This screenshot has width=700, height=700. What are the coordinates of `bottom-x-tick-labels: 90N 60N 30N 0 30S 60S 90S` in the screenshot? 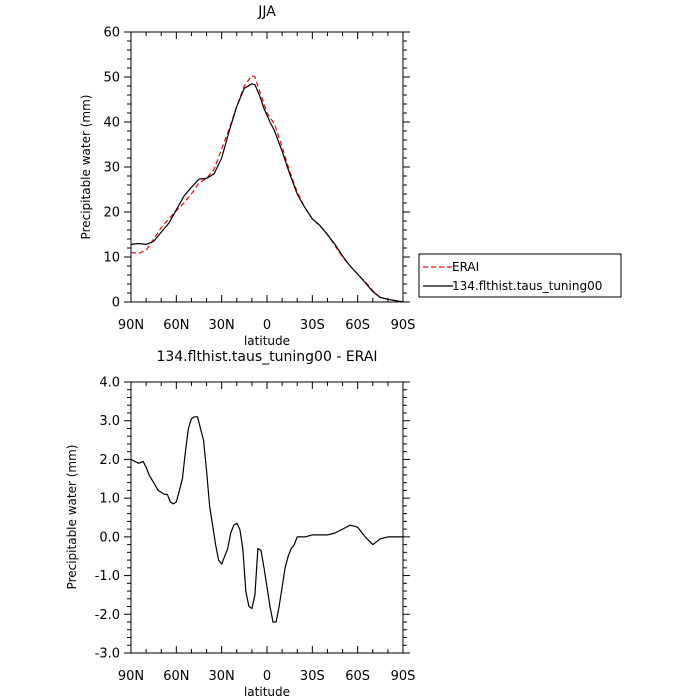 It's located at (267, 676).